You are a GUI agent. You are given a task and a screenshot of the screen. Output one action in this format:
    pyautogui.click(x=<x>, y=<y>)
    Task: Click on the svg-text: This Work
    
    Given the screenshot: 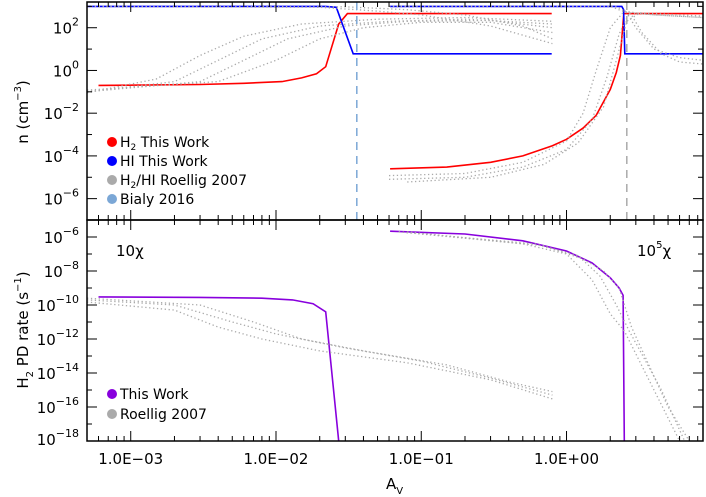 What is the action you would take?
    pyautogui.click(x=154, y=395)
    